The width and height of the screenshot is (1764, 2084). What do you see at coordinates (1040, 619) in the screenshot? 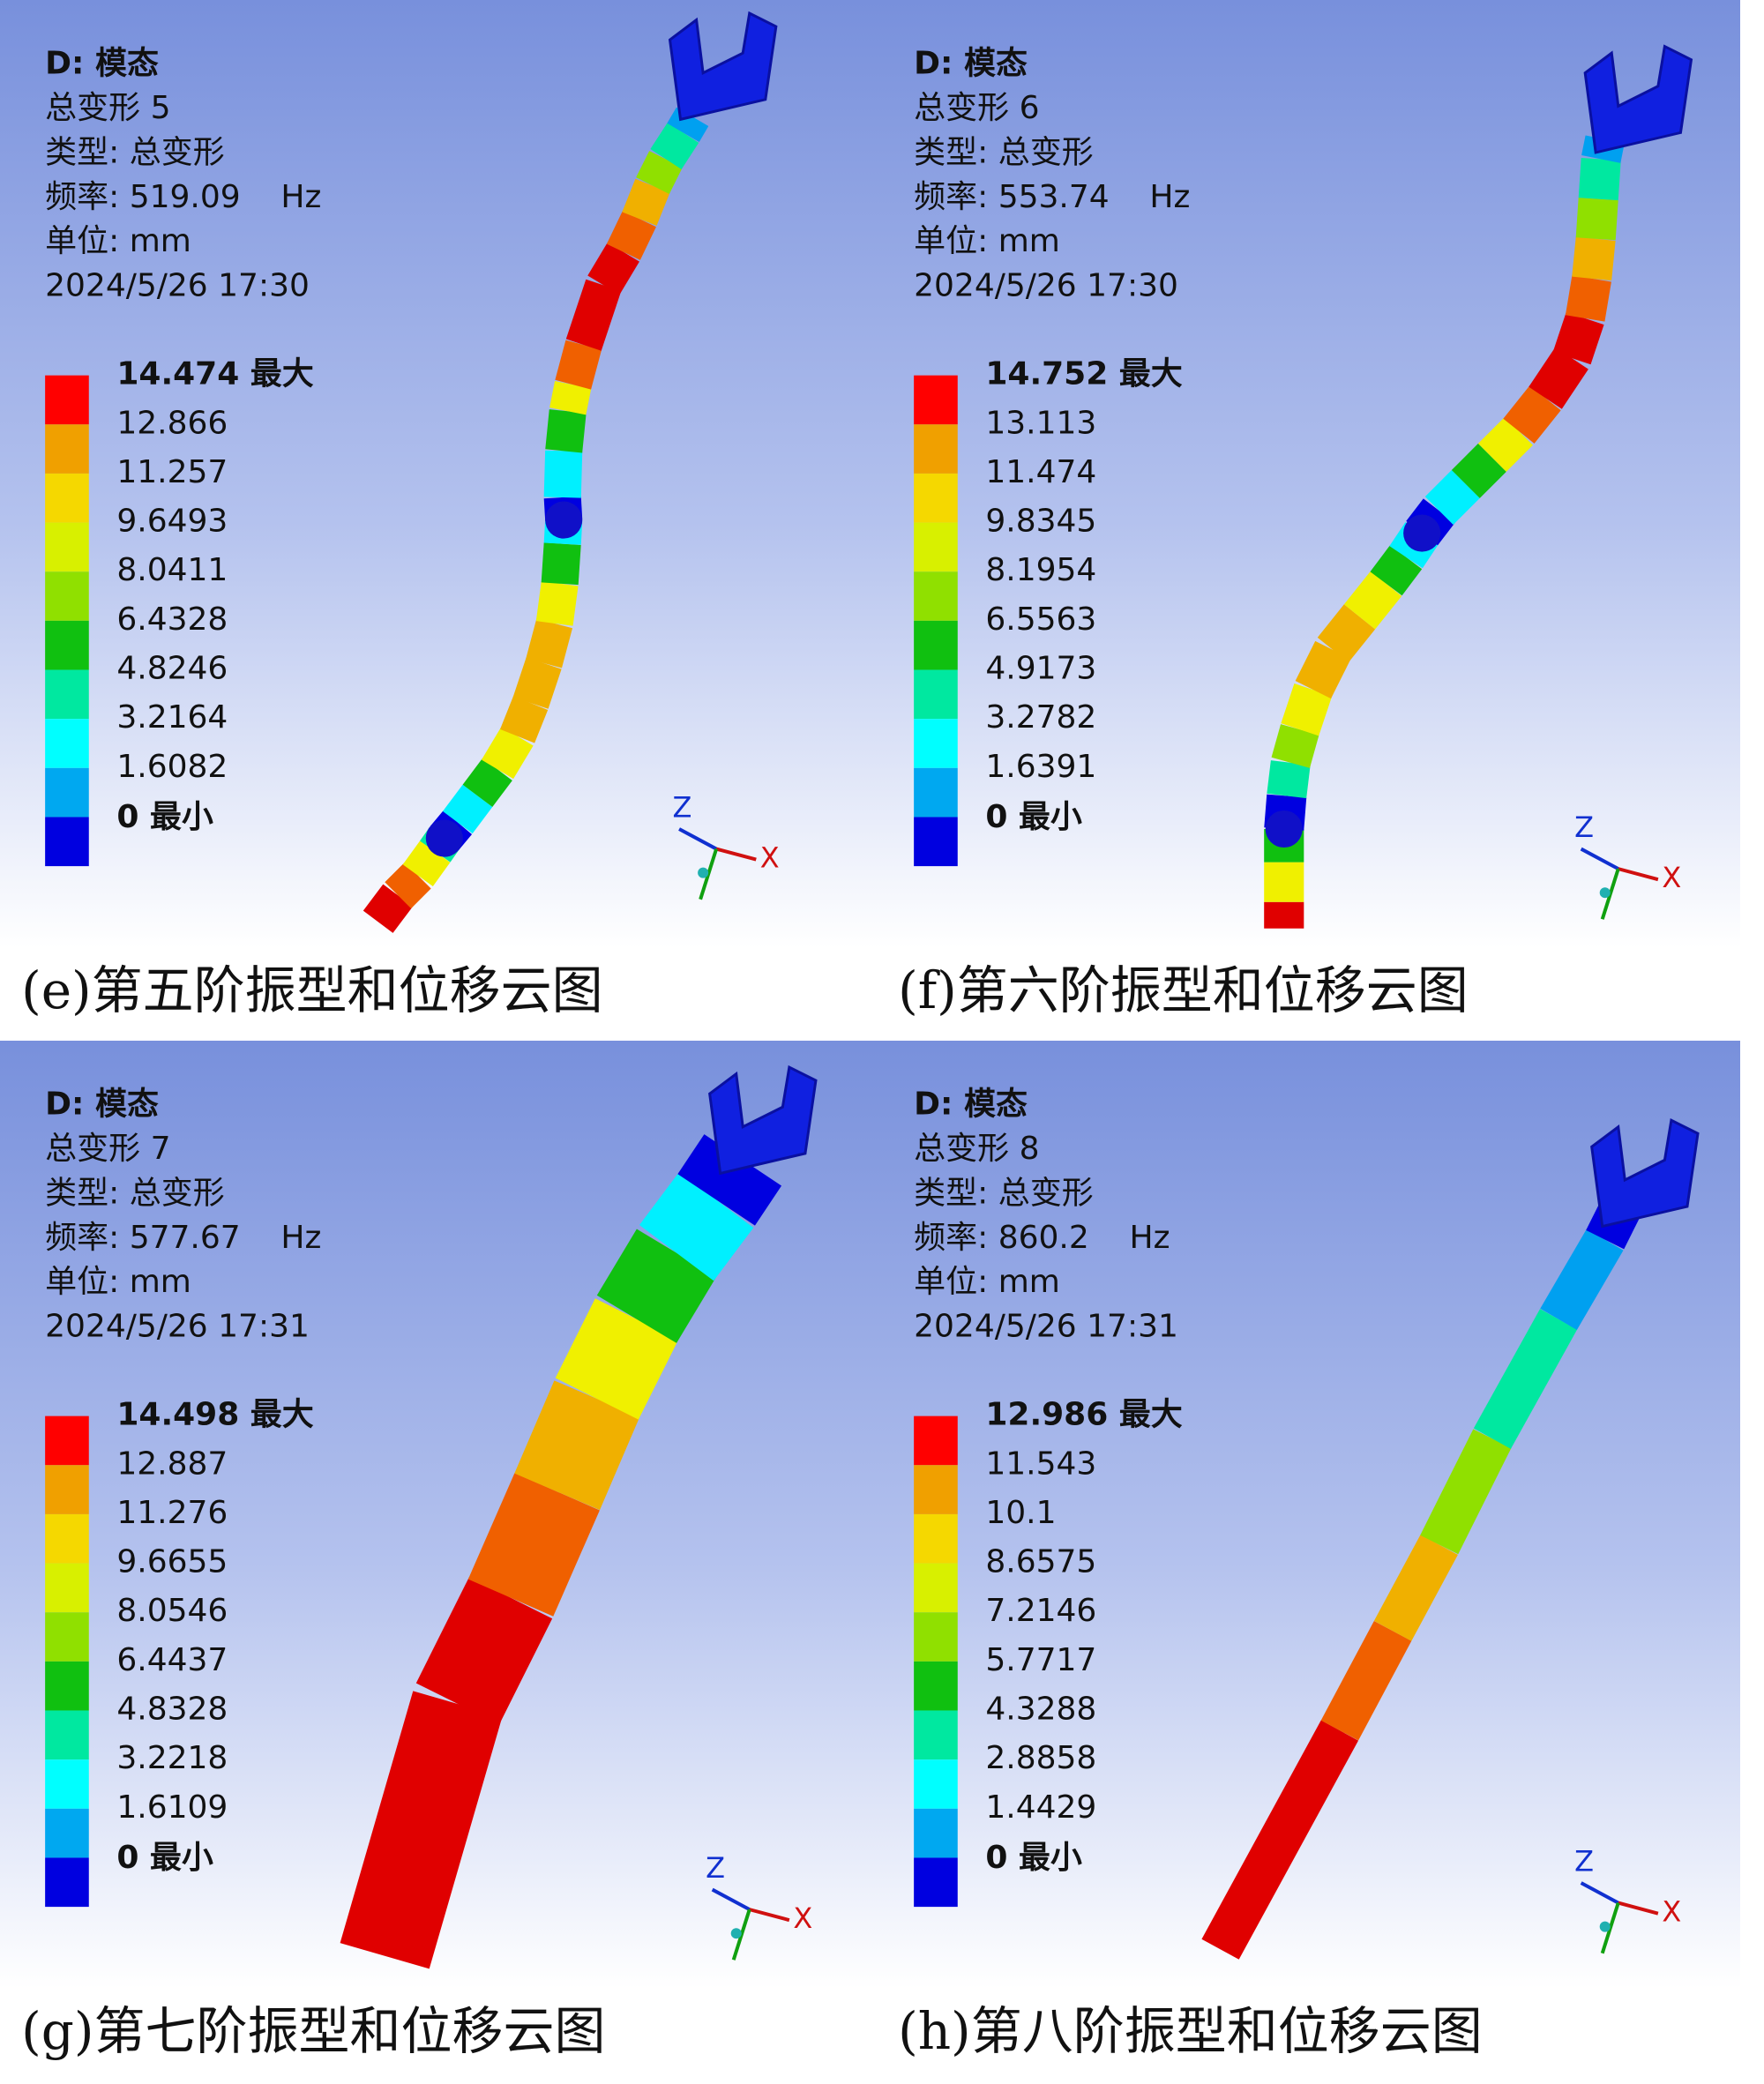
I see `legend-label: 6.5563` at bounding box center [1040, 619].